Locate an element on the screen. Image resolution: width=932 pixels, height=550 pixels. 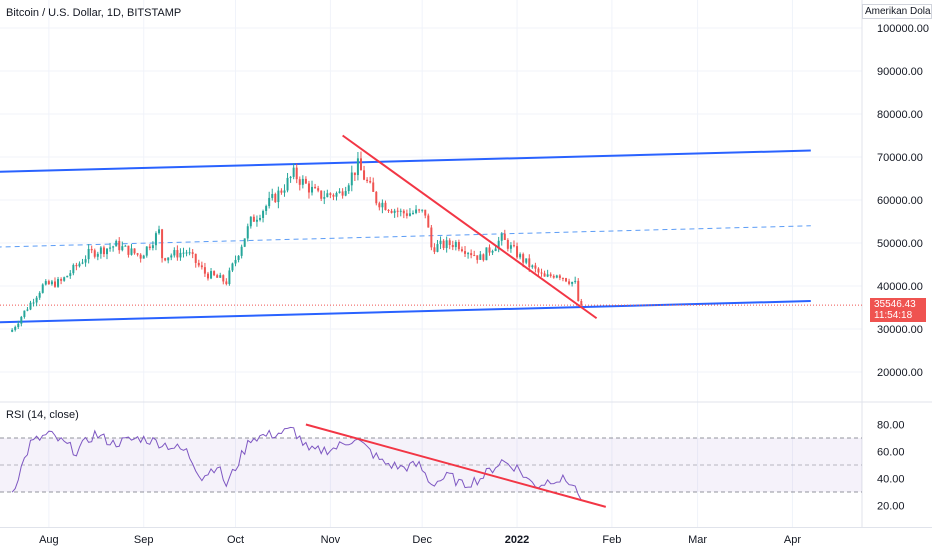
time-tick-label: Nov is located at coordinates (331, 540).